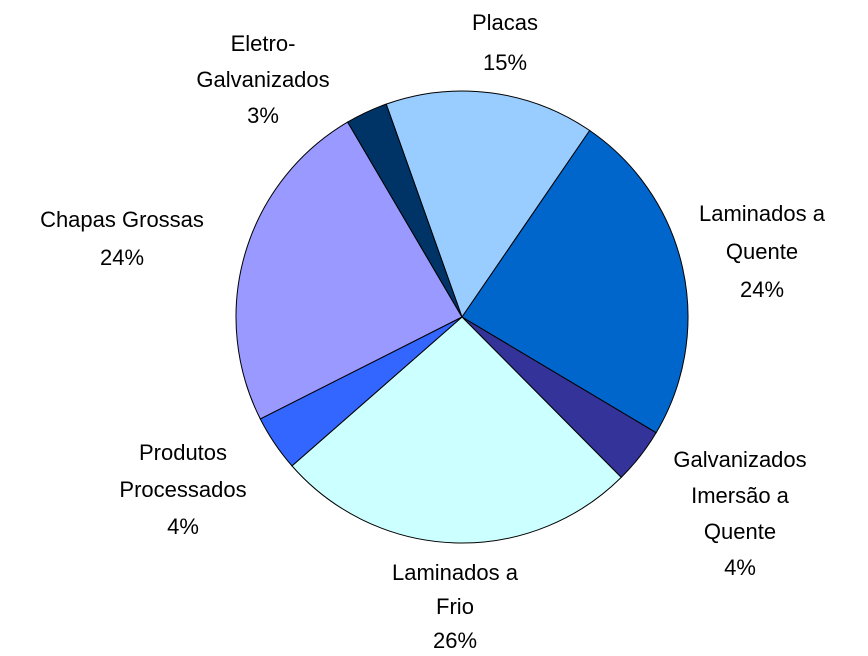 The image size is (868, 656). I want to click on label-line: Chapas Grossas, so click(122, 219).